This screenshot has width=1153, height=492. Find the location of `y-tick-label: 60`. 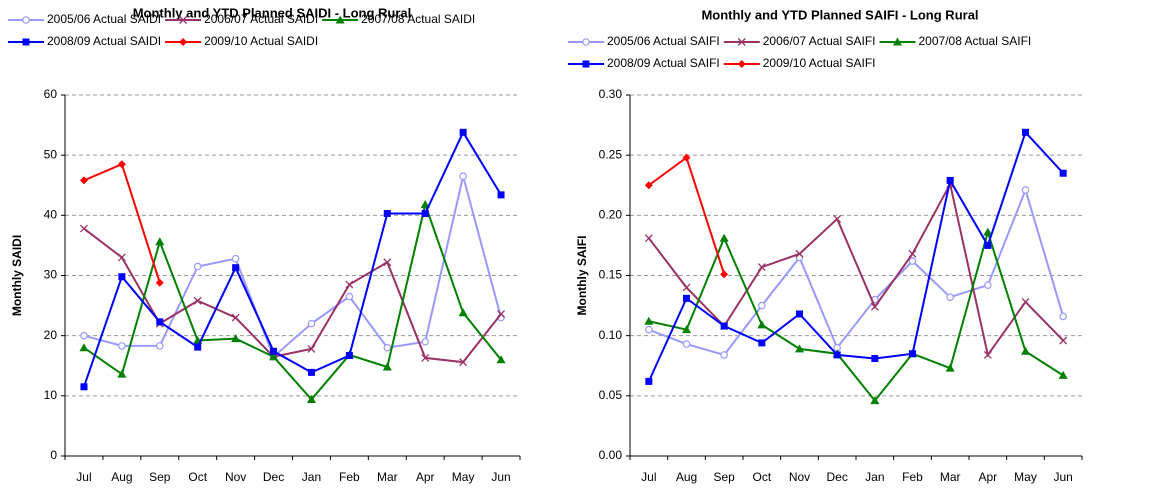

y-tick-label: 60 is located at coordinates (51, 94).